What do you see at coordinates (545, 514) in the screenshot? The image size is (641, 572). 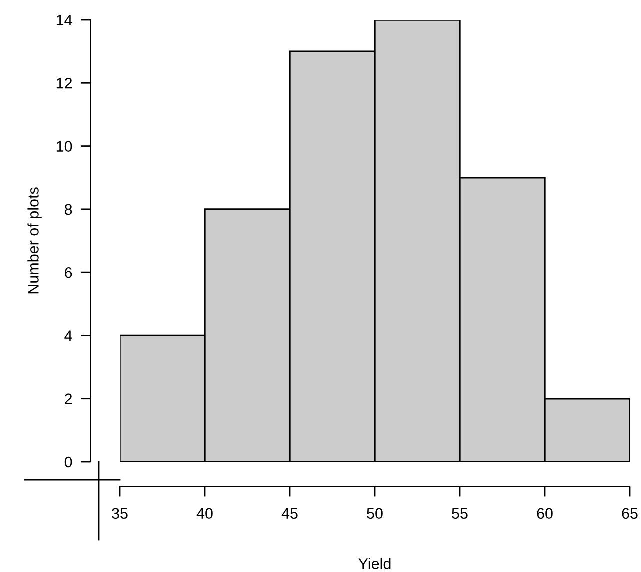 I see `x-tick-label: 60` at bounding box center [545, 514].